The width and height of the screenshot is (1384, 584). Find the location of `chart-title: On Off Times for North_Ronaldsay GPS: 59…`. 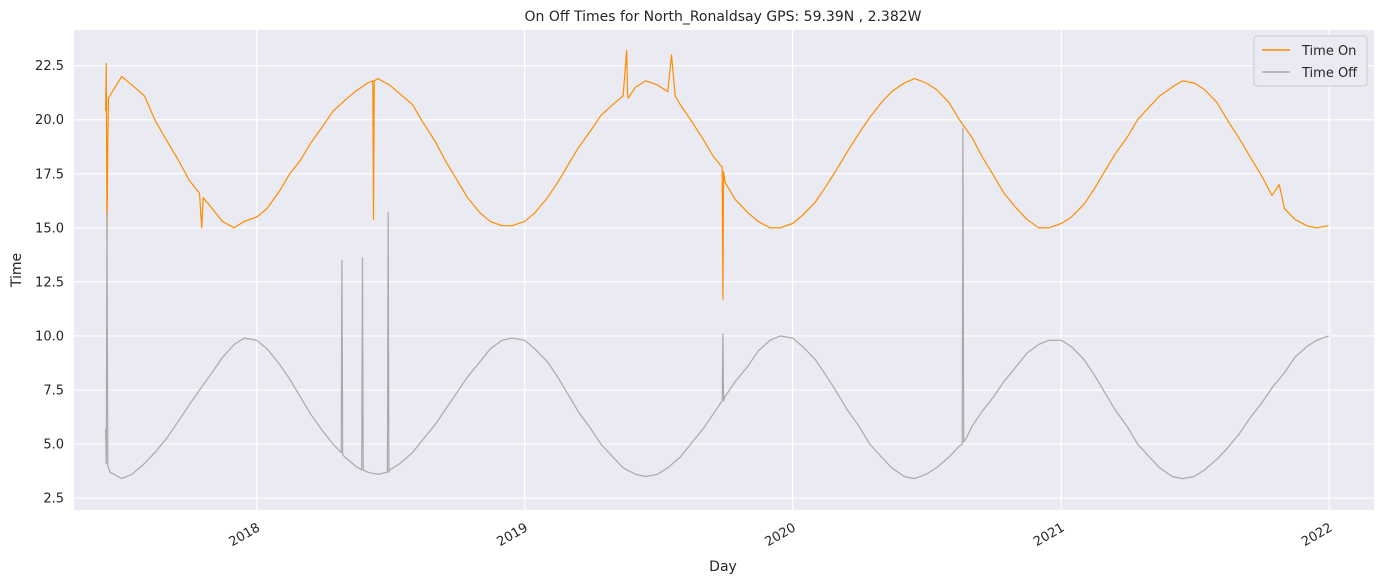

chart-title: On Off Times for North_Ronaldsay GPS: 59… is located at coordinates (723, 17).